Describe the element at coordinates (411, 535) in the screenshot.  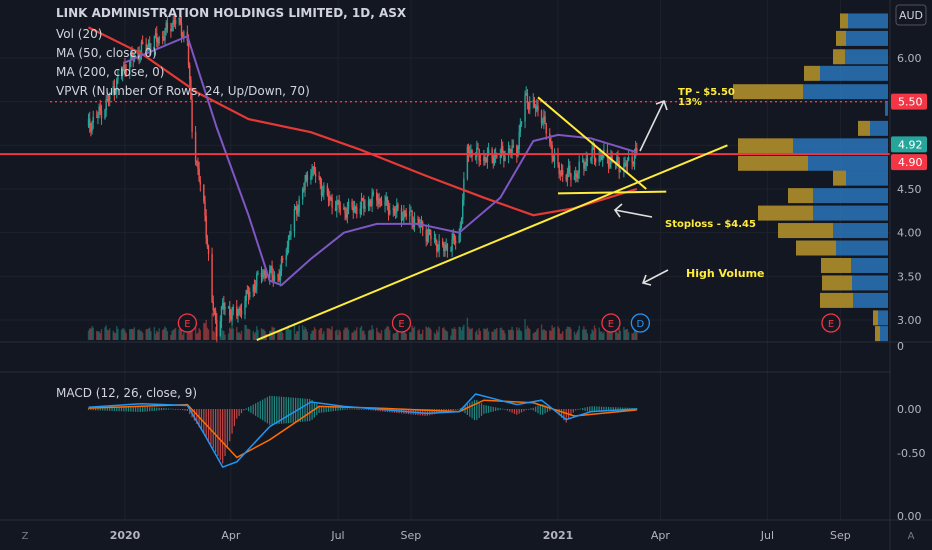
I see `time-tick-label: Sep` at that location.